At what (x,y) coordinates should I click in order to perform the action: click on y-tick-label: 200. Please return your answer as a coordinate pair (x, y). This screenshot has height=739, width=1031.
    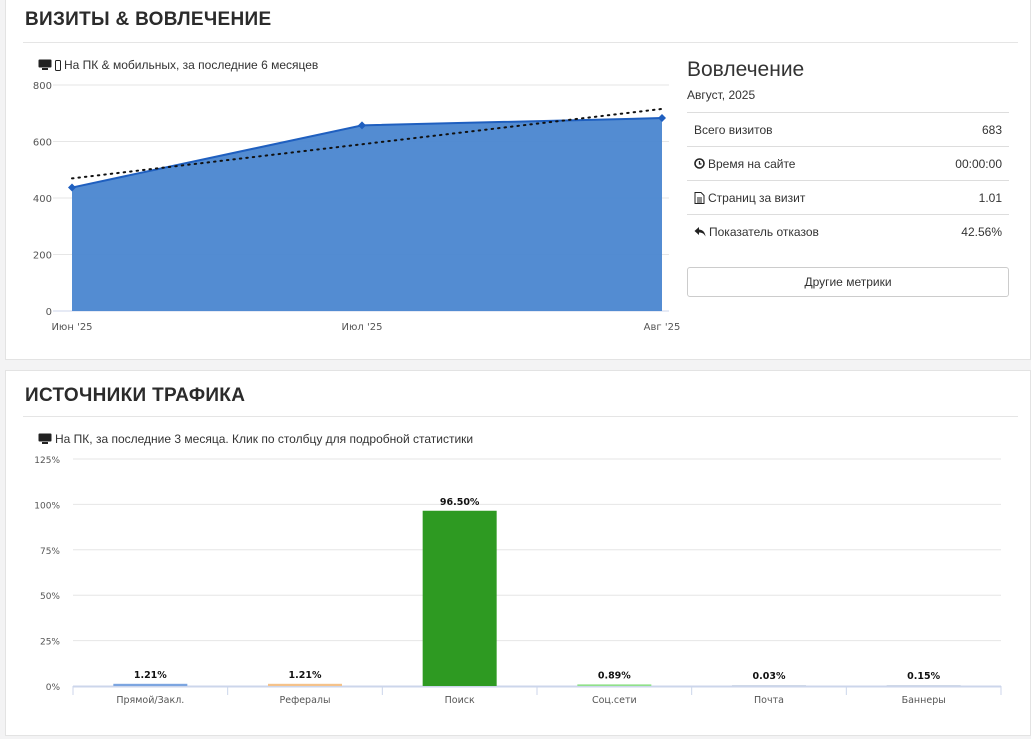
    Looking at the image, I should click on (42, 256).